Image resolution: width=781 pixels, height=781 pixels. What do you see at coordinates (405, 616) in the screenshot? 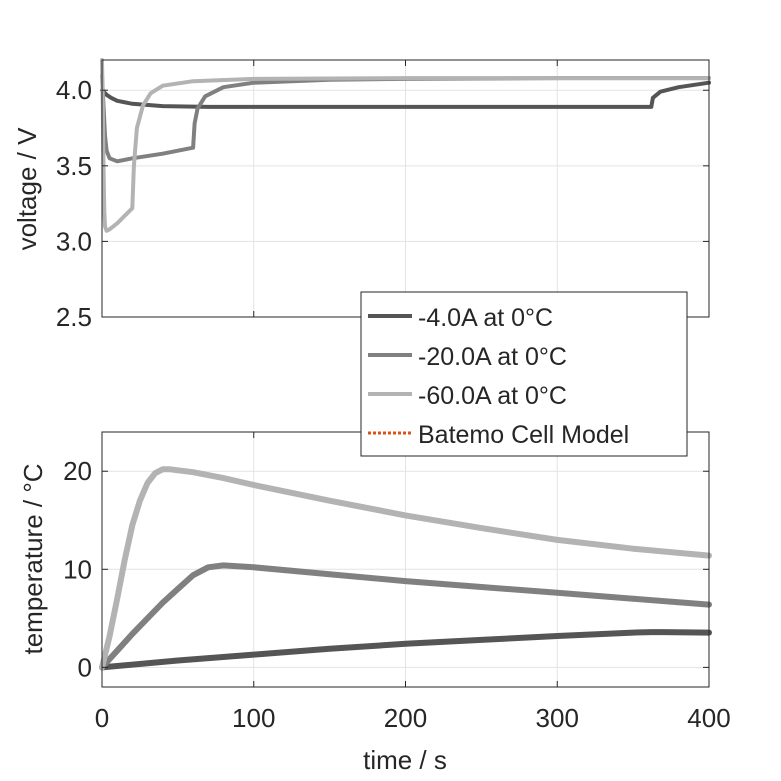
I see `temperature-series-20-0a-at-0-c` at bounding box center [405, 616].